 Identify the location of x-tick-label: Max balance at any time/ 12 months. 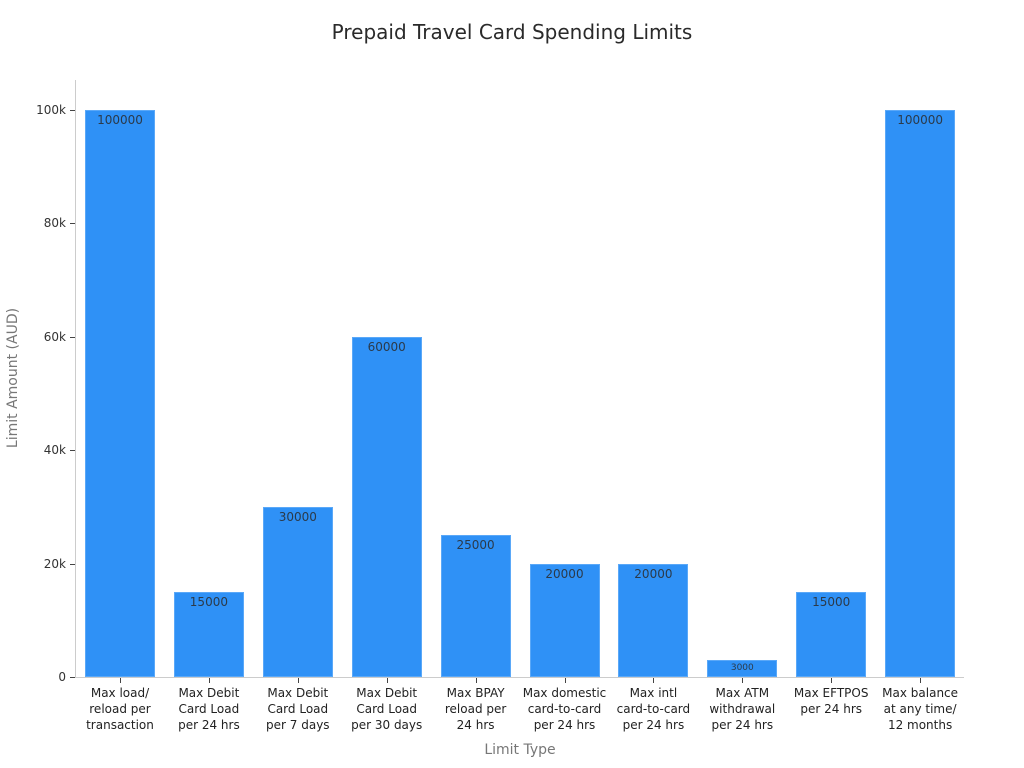
(920, 709).